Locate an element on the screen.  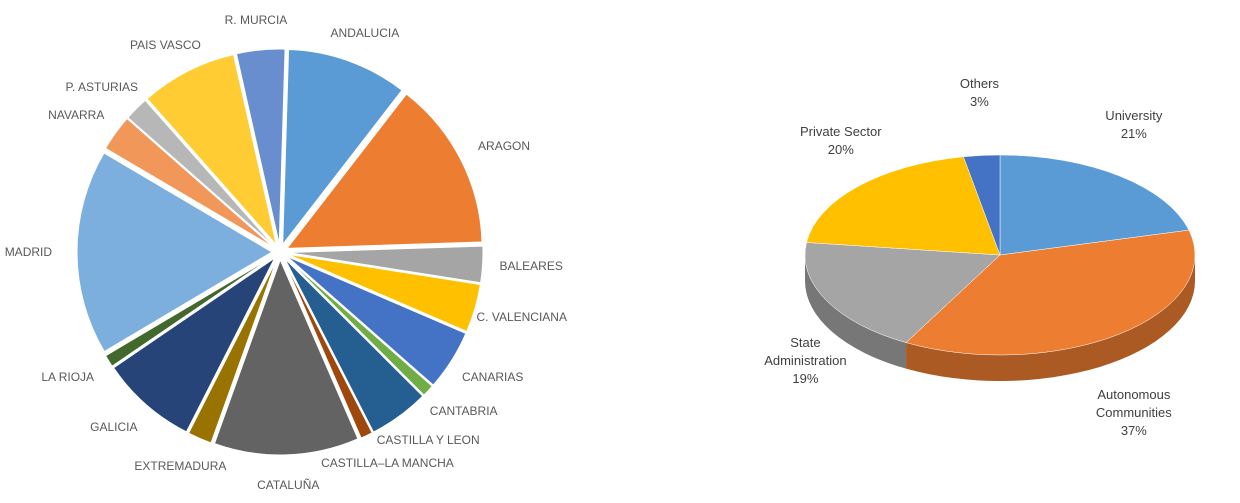
label-text: 37% is located at coordinates (1133, 431).